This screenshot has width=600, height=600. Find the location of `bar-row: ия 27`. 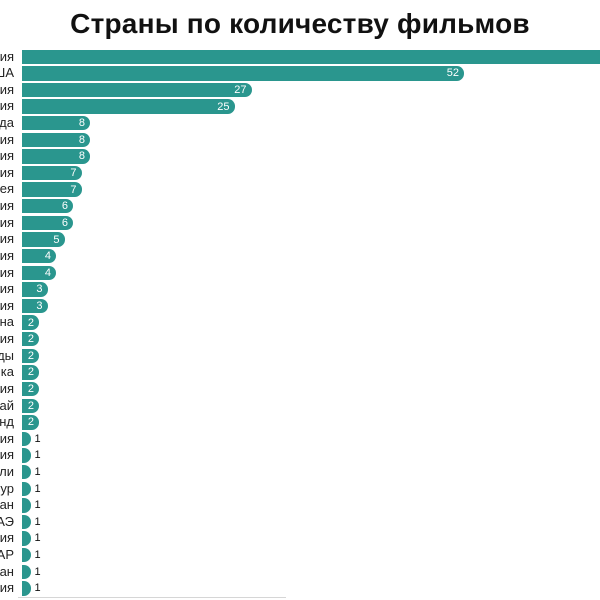

bar-row: ия 27 is located at coordinates (300, 90).